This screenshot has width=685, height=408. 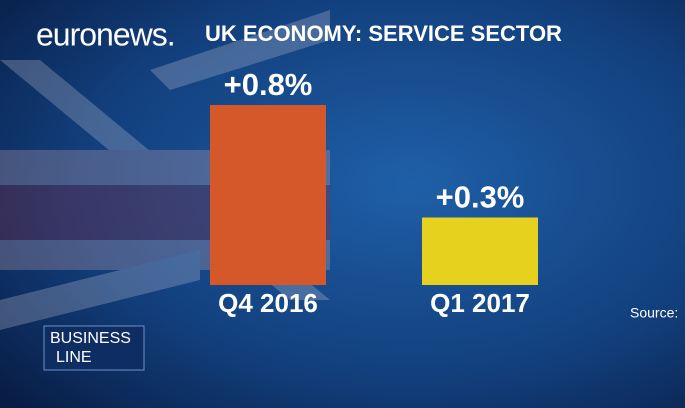 I want to click on chart-title: UK ECONOMY: SERVICE SECTOR, so click(x=383, y=33).